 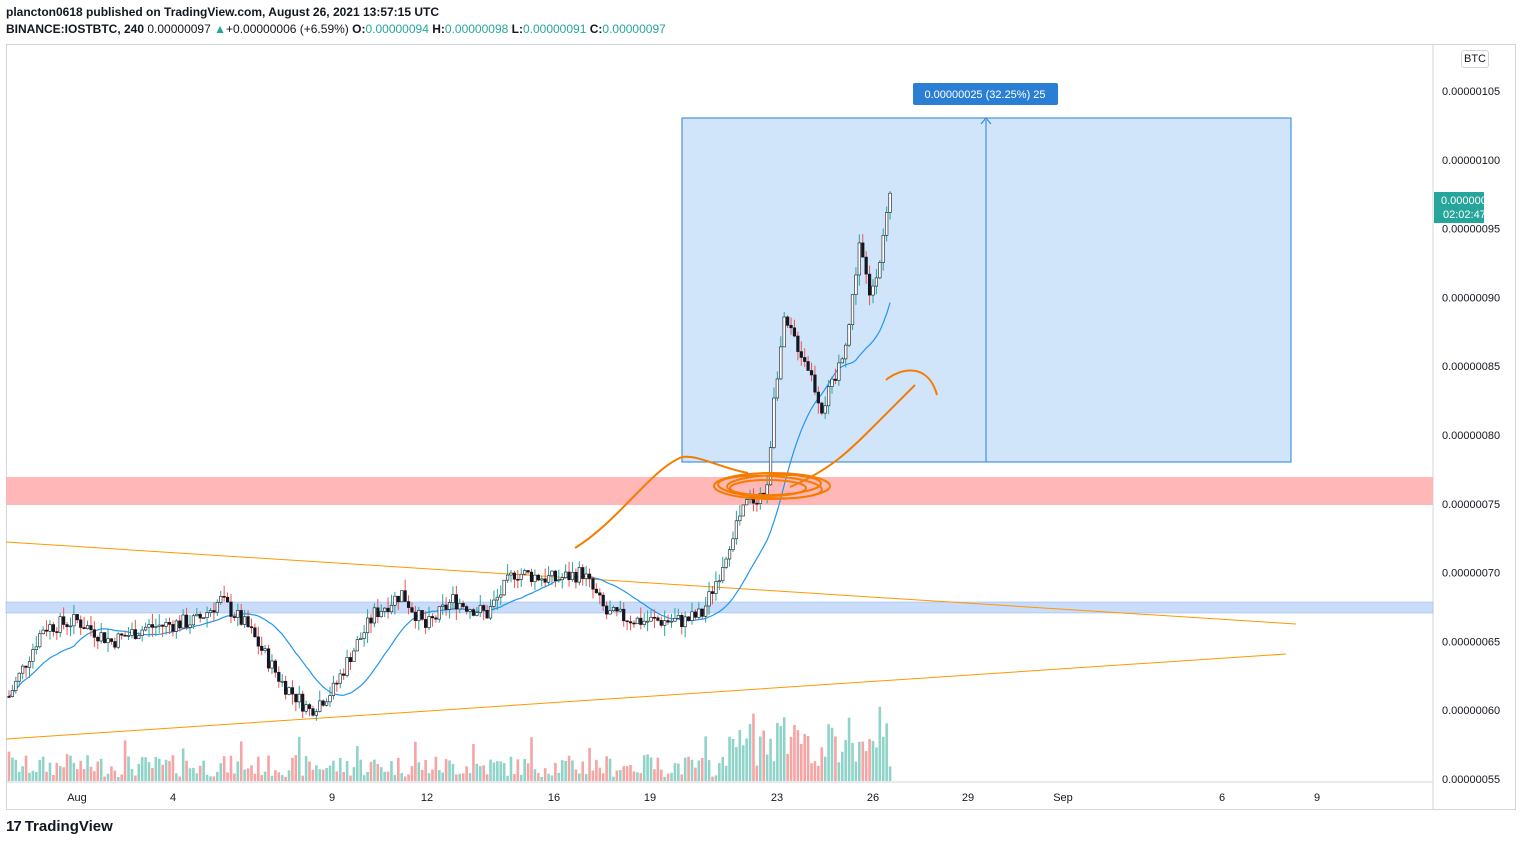 I want to click on support-zone, so click(x=719, y=607).